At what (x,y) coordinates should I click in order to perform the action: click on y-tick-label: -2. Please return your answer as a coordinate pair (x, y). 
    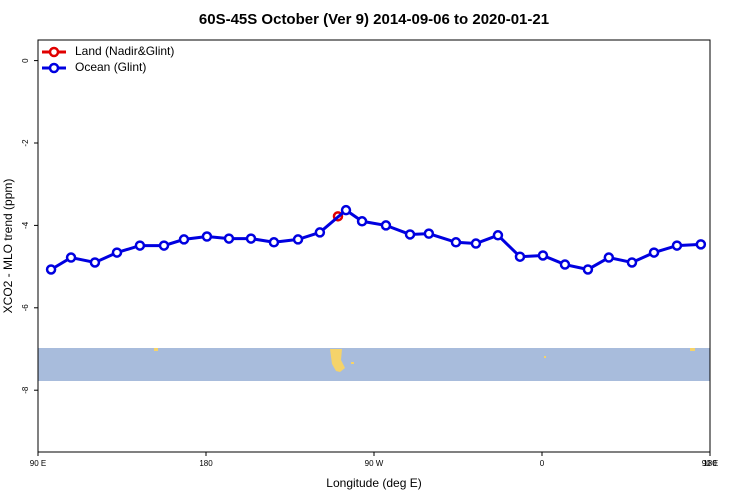
    Looking at the image, I should click on (25, 143).